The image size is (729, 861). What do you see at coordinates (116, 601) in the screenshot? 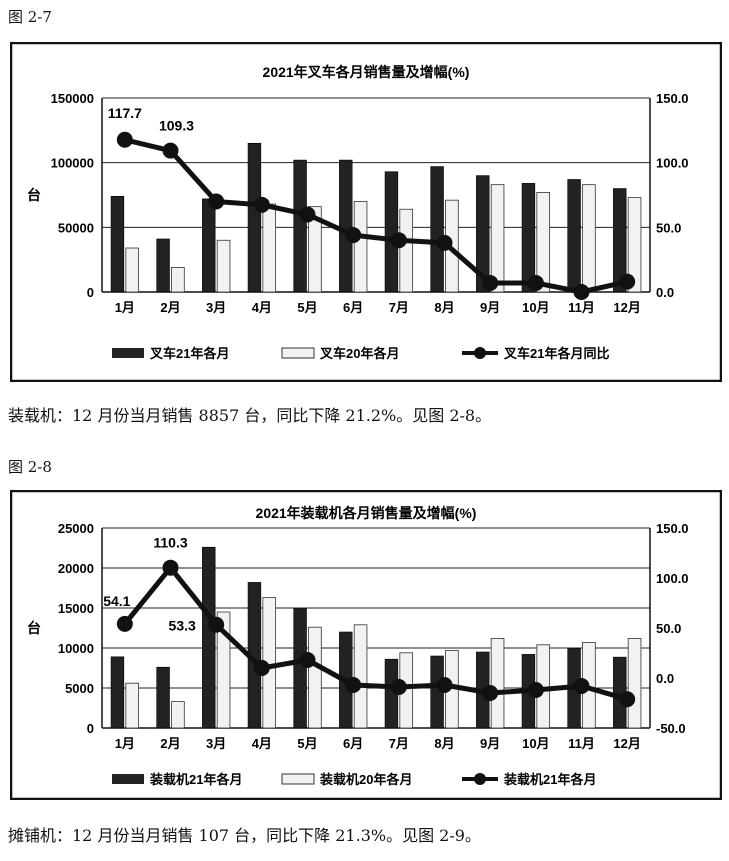
I see `data-label: 54.1` at bounding box center [116, 601].